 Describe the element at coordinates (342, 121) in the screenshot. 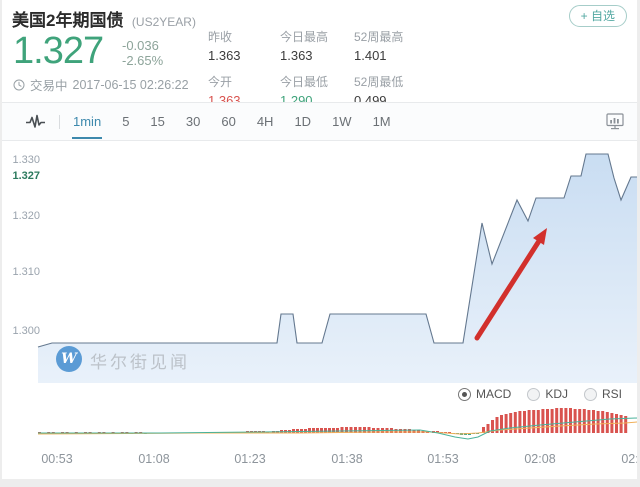

I see `tab-1w: 1W` at that location.